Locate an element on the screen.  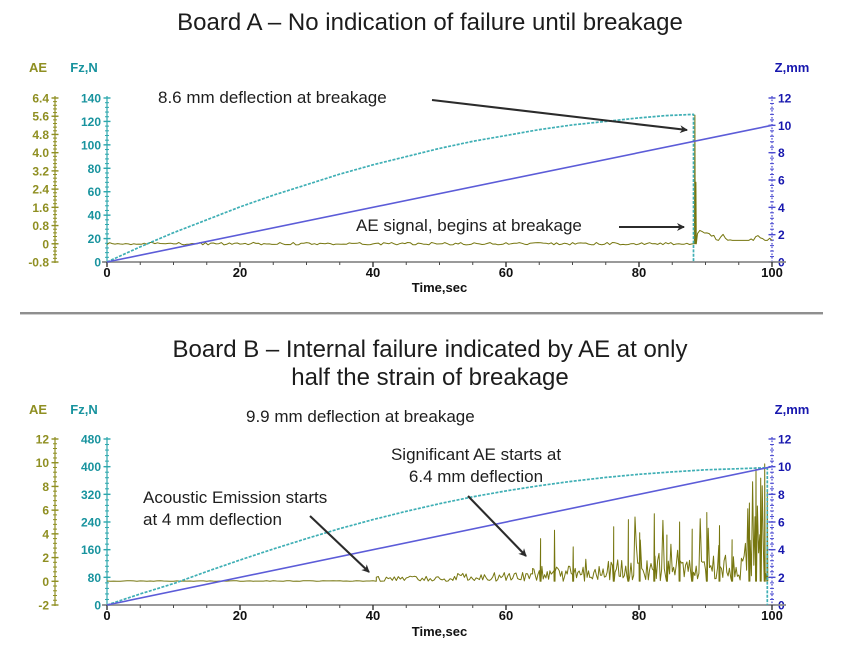
y-tick-label: 3.2 is located at coordinates (40, 171).